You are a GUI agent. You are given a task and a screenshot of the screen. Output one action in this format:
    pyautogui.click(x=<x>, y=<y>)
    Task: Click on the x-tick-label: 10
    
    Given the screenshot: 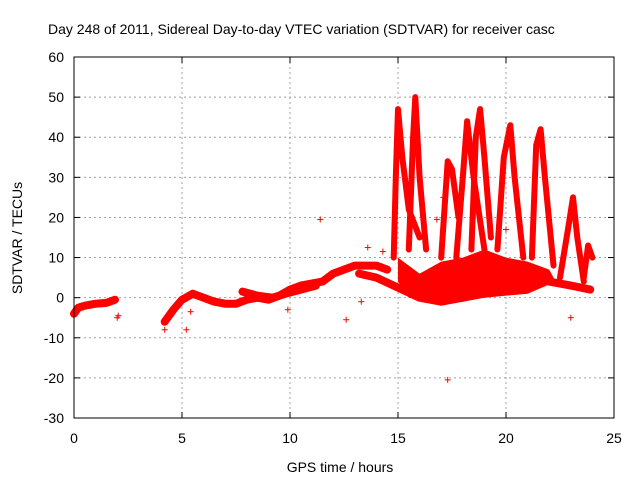 What is the action you would take?
    pyautogui.click(x=290, y=438)
    